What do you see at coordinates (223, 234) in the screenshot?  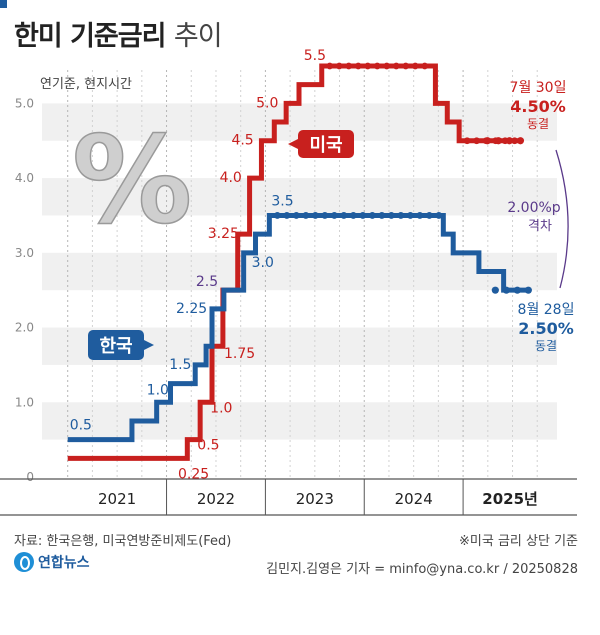 I see `value-label-미국: 3.25` at bounding box center [223, 234].